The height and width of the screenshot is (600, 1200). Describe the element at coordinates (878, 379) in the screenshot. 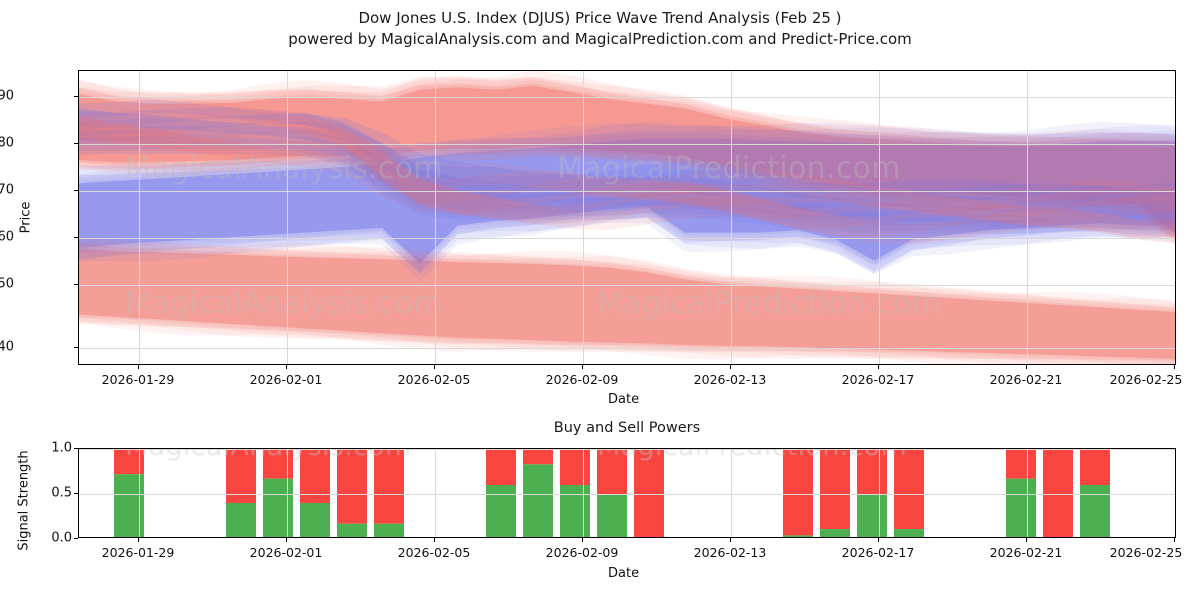

I see `xtick-main-5: 2026-02-17` at that location.